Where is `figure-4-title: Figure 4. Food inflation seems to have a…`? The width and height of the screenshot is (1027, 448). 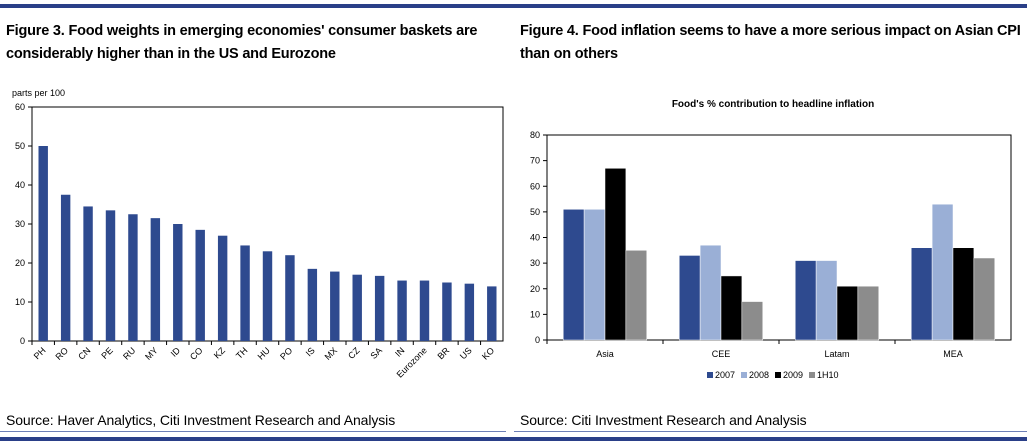
figure-4-title: Figure 4. Food inflation seems to have a… is located at coordinates (772, 43).